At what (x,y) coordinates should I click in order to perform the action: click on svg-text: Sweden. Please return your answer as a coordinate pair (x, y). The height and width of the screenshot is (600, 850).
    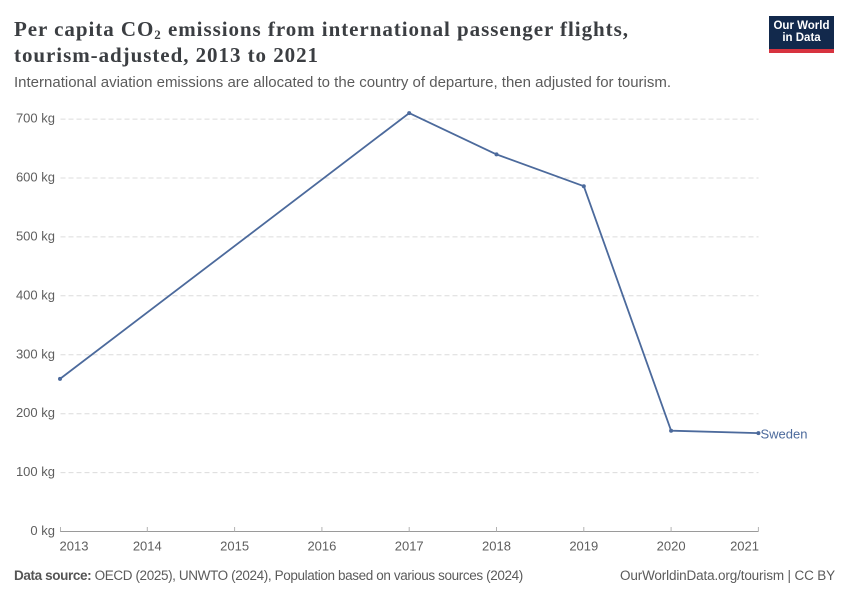
    Looking at the image, I should click on (784, 433).